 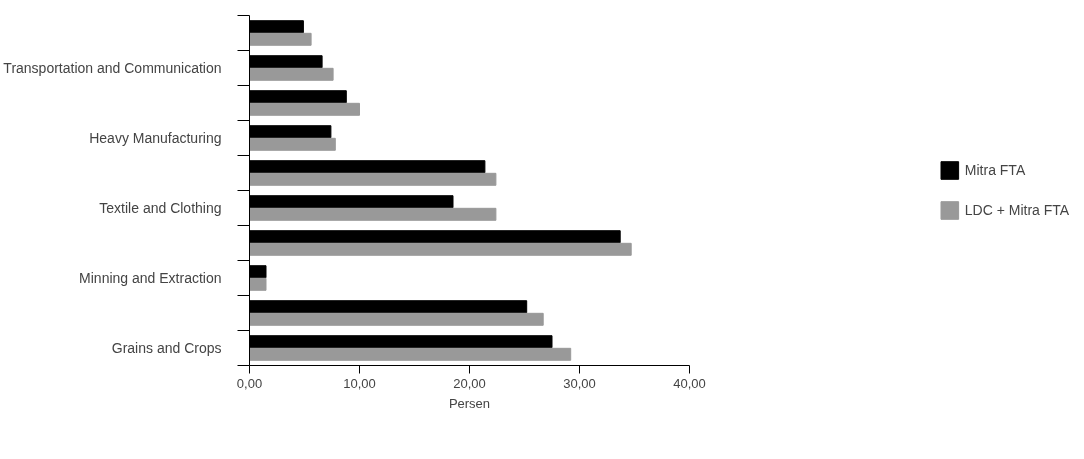 I want to click on y-tick-label: Transportation and Communication, so click(x=112, y=68).